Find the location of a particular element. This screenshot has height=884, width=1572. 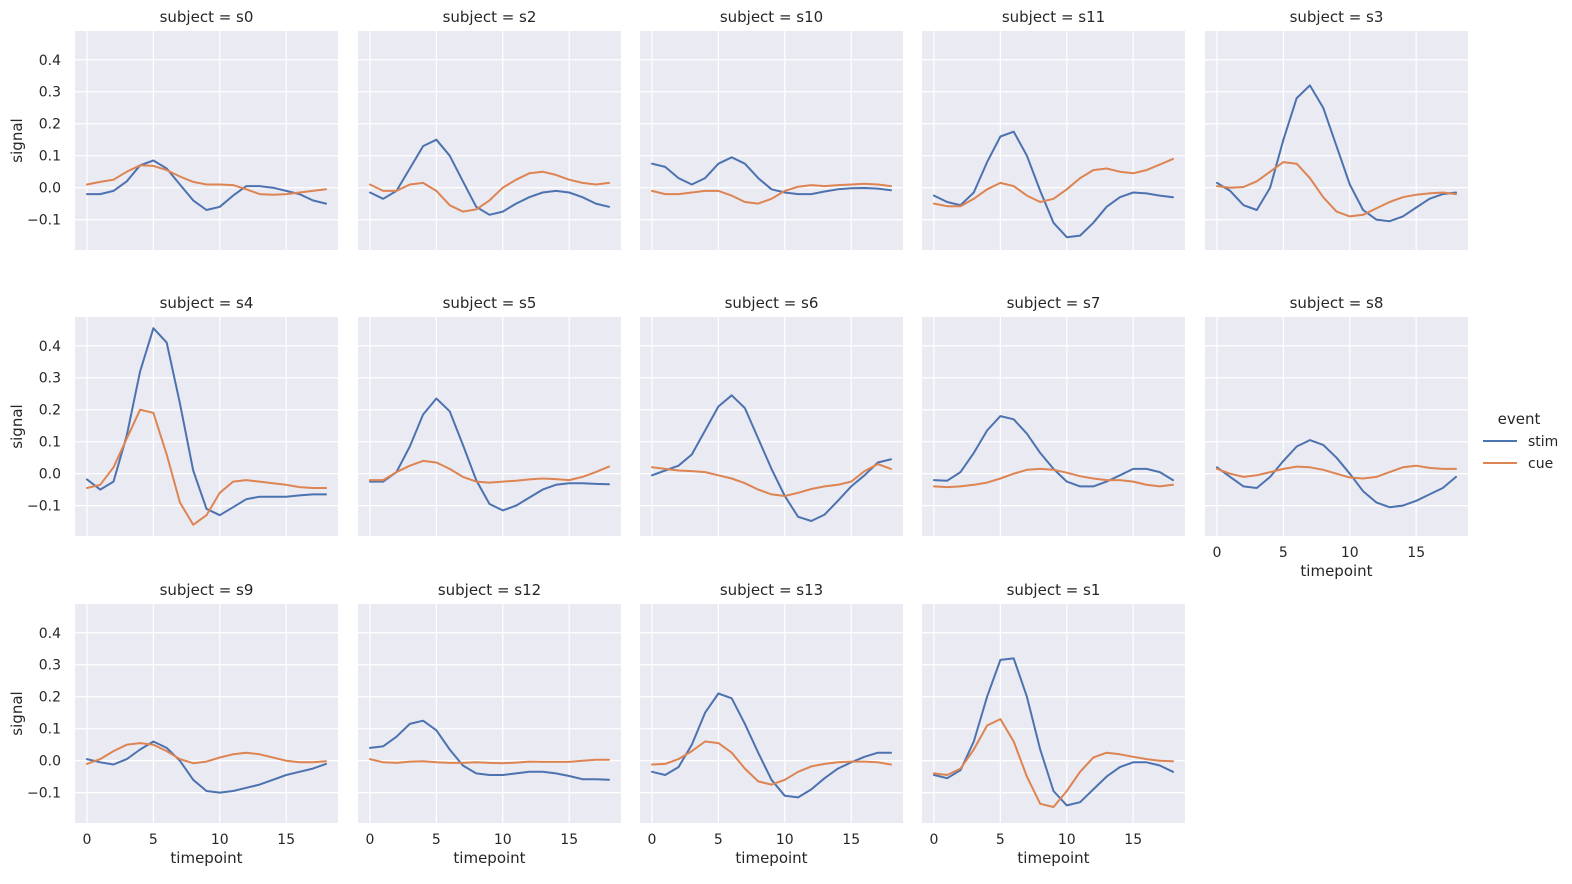

facet-panel-8: subject = s6 is located at coordinates (771, 415).